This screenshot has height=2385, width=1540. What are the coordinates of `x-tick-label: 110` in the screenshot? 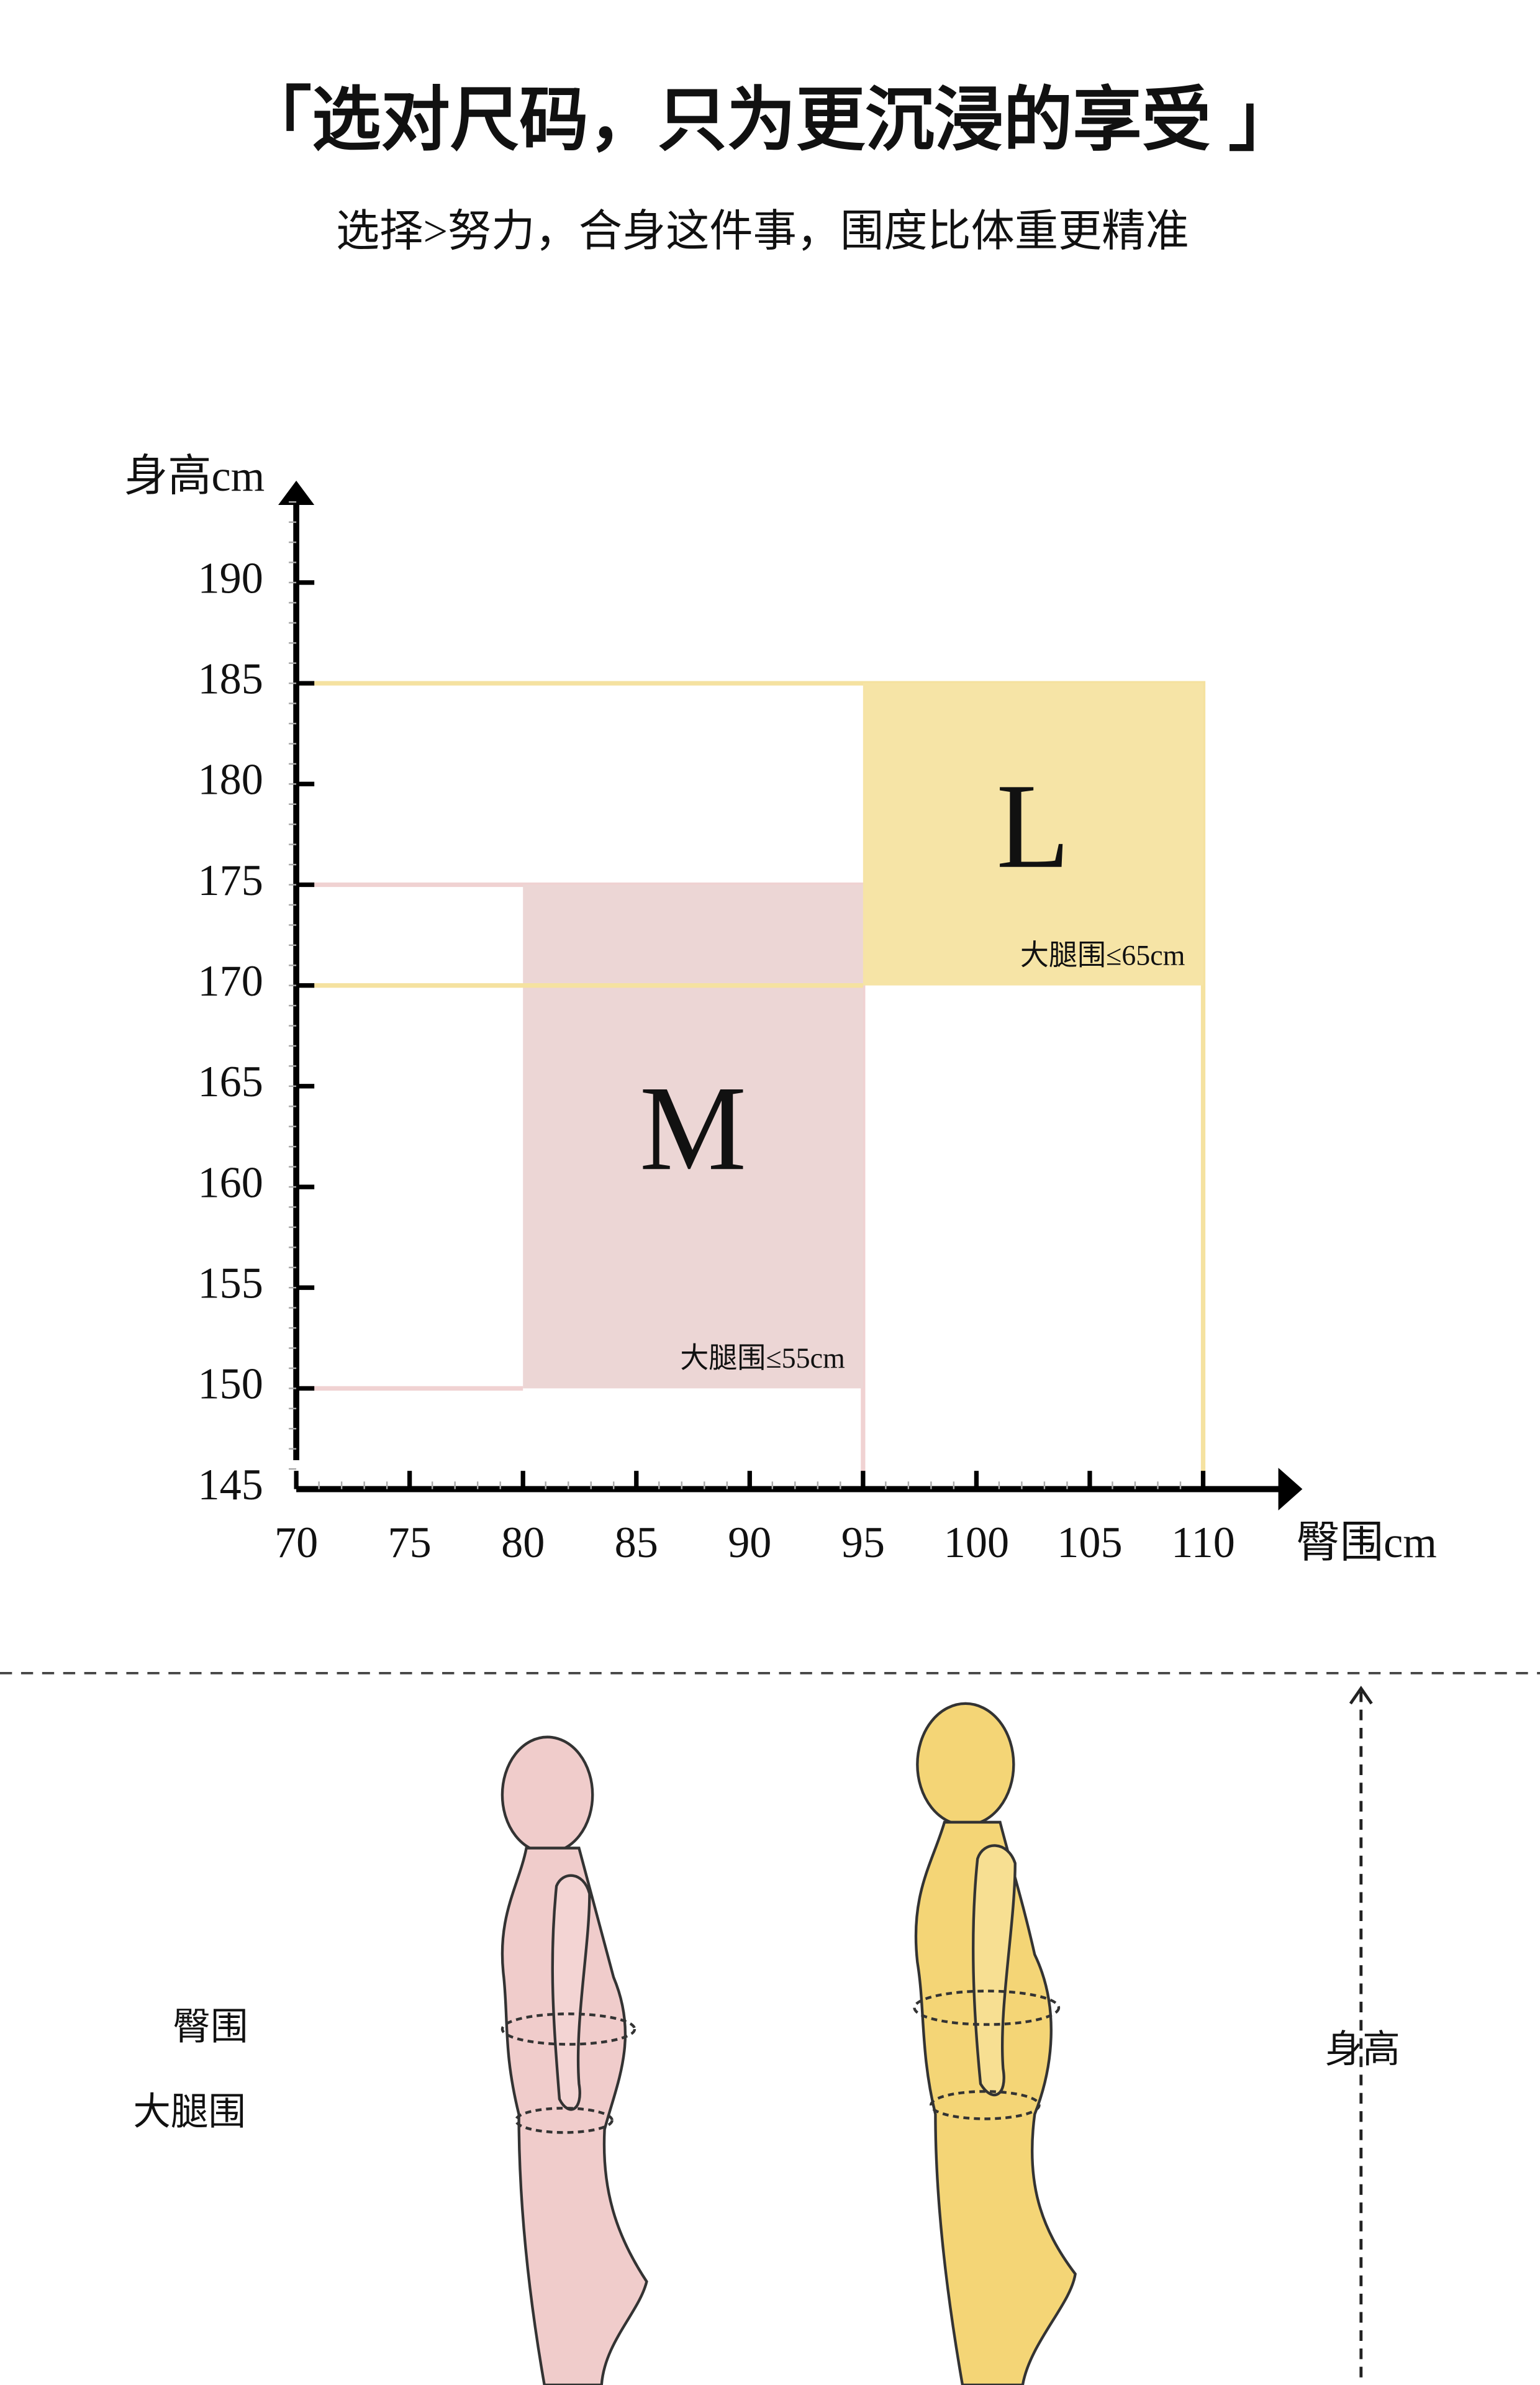 It's located at (1203, 1543).